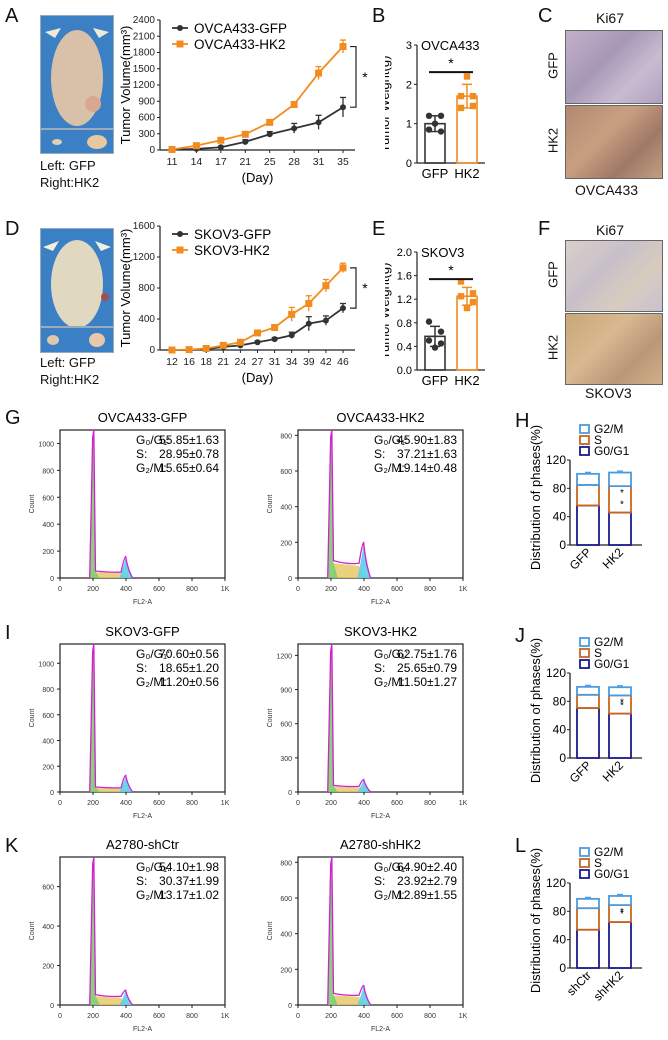 This screenshot has width=668, height=1040. I want to click on legend-label: SKOV3-HK2, so click(232, 250).